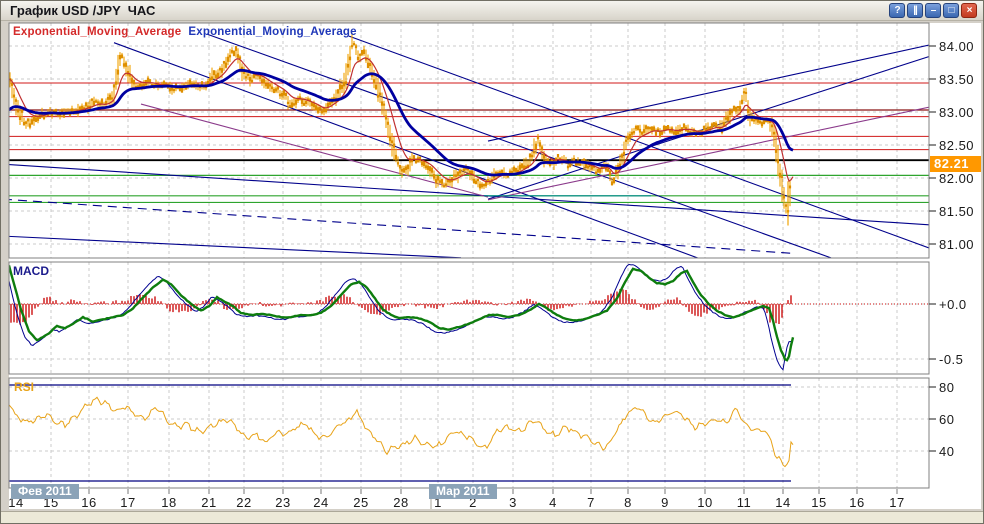 Image resolution: width=984 pixels, height=524 pixels. Describe the element at coordinates (897, 10) in the screenshot. I see `help-button: ?` at that location.